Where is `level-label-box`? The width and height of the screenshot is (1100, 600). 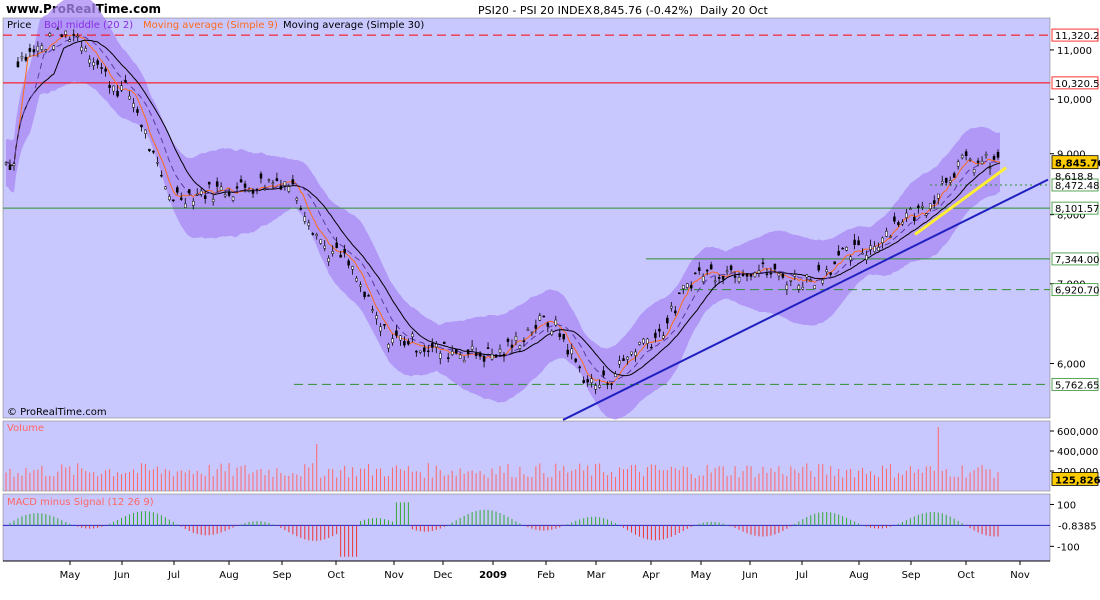
level-label-box is located at coordinates (1075, 185).